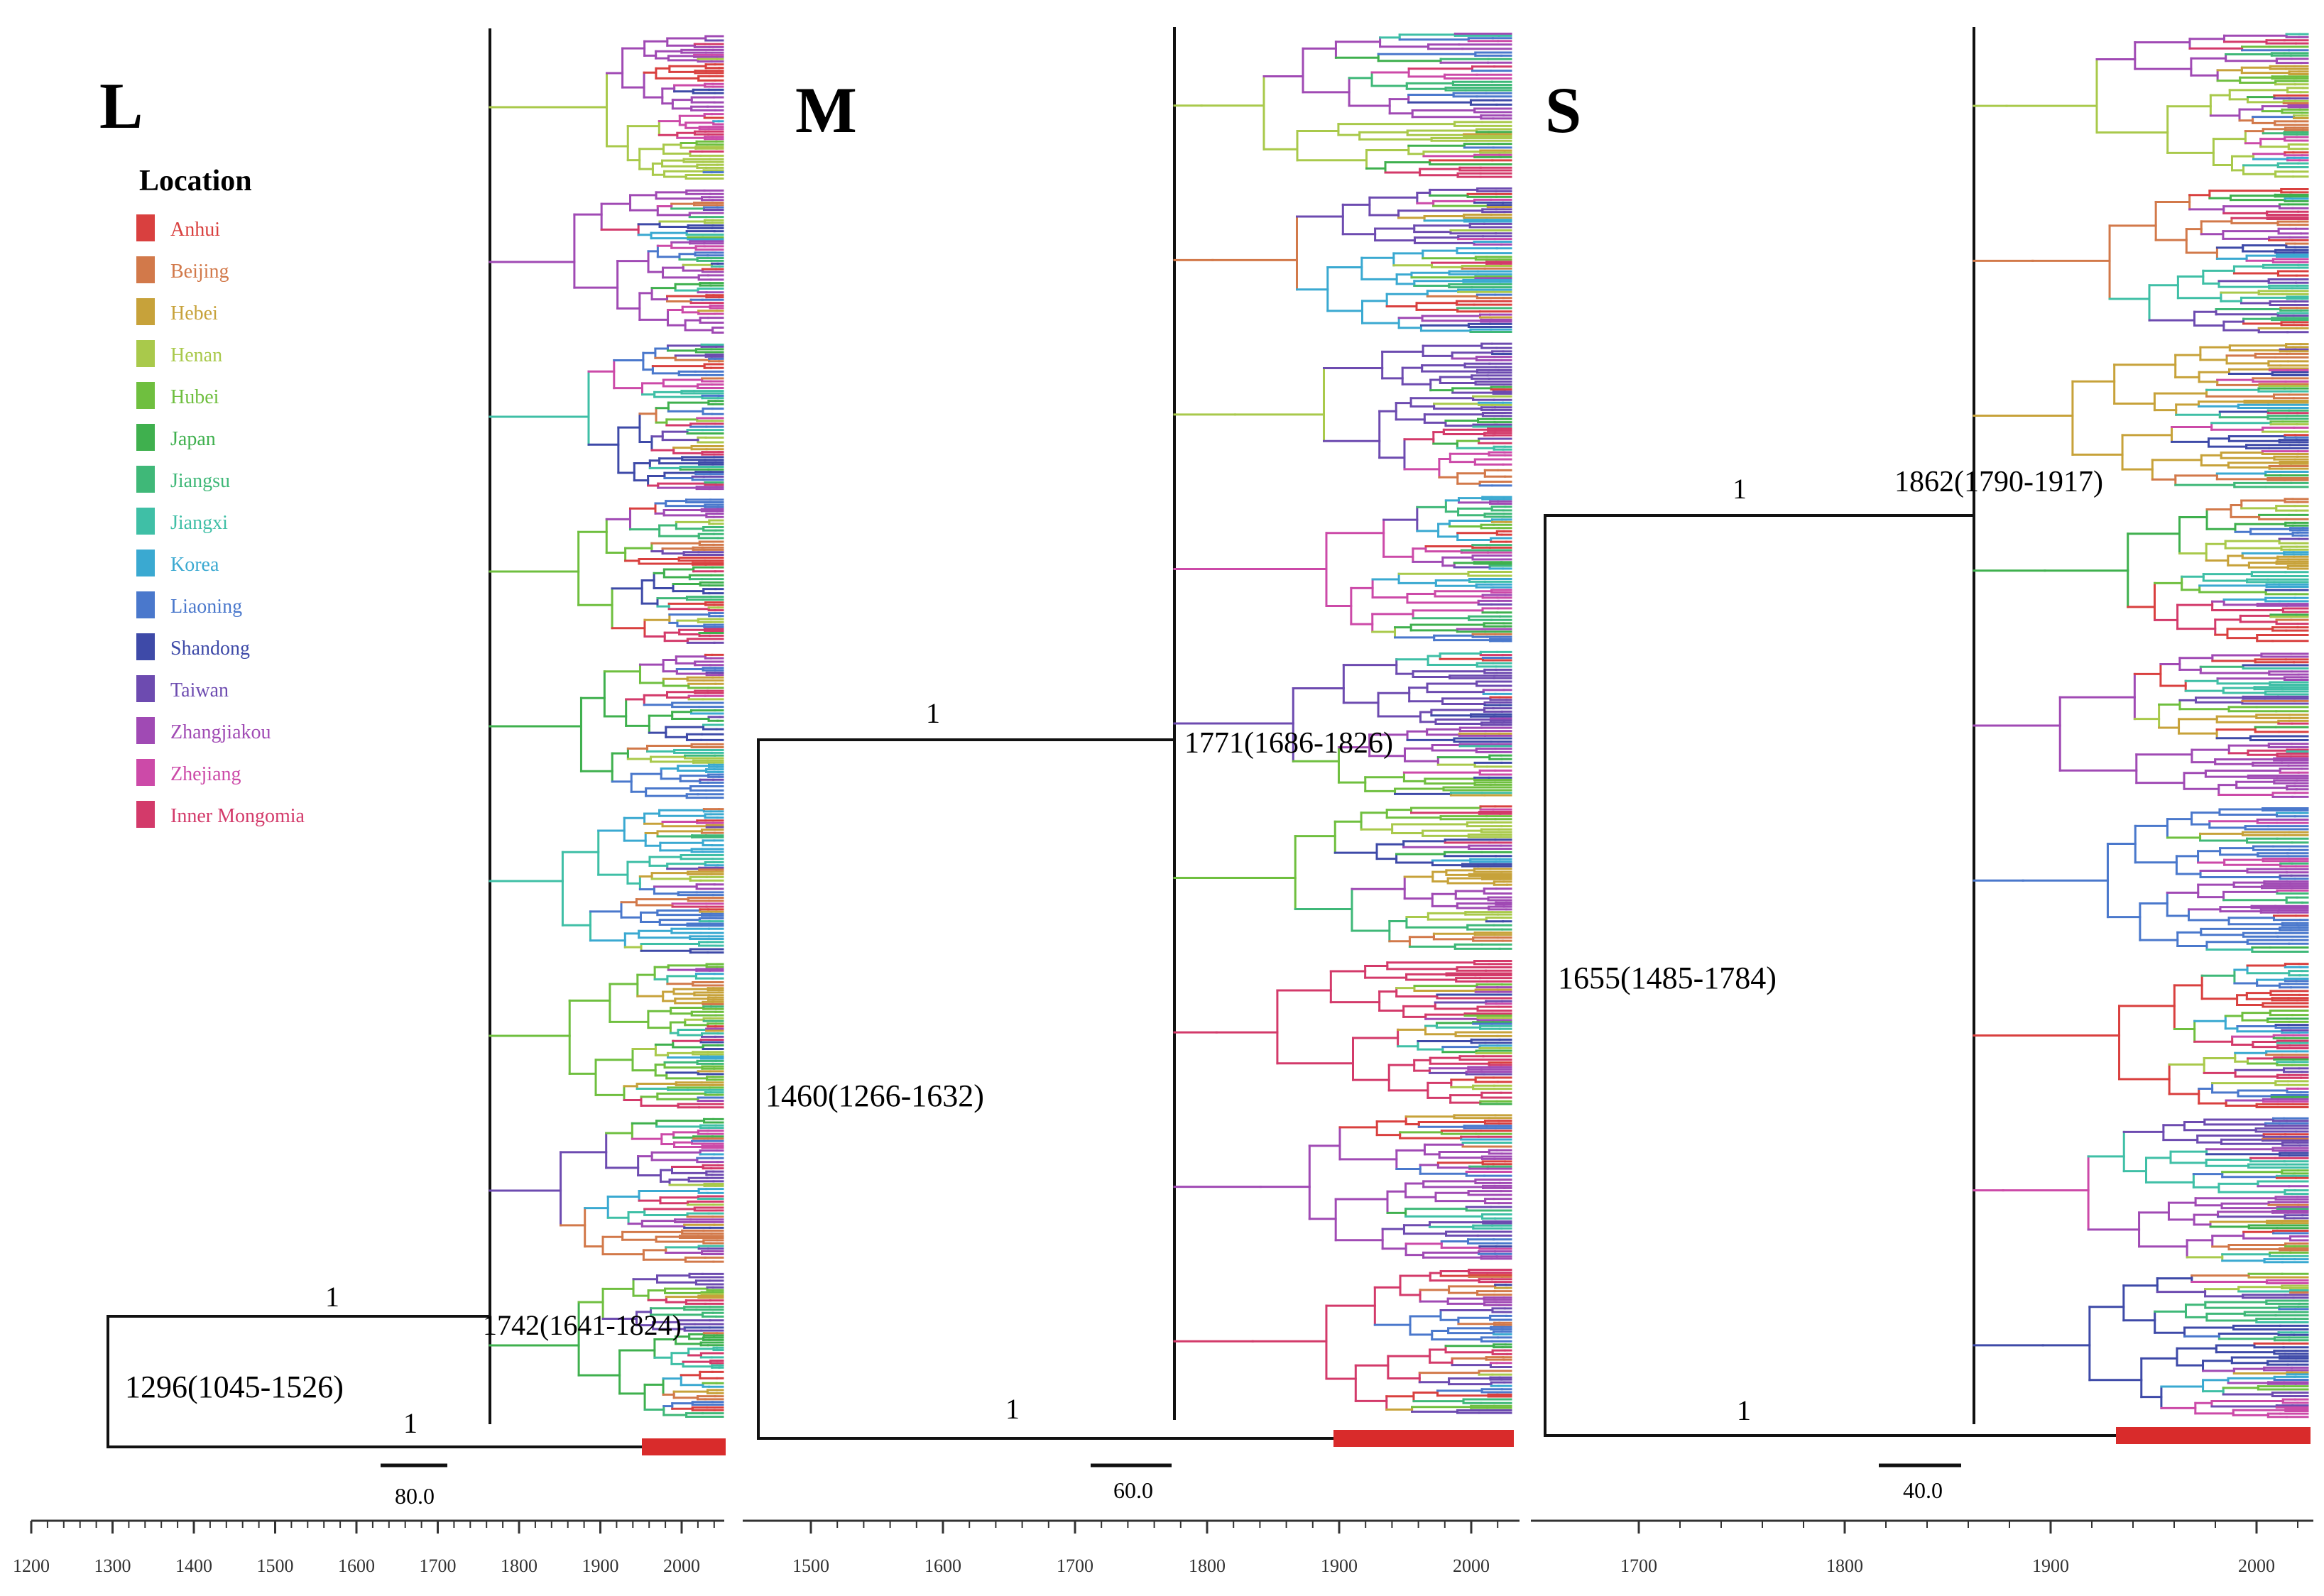  I want to click on root-node-label: 1460(1266-1632), so click(874, 1095).